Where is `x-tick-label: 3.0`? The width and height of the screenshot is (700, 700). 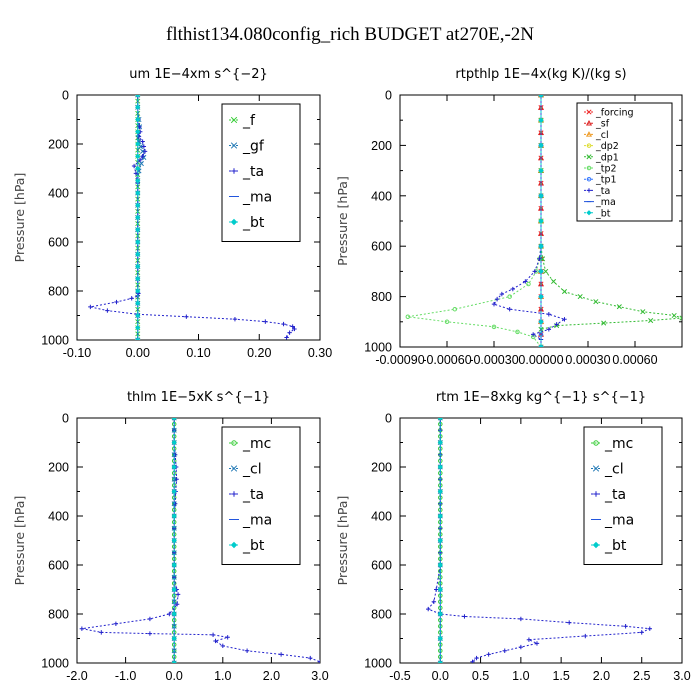 x-tick-label: 3.0 is located at coordinates (681, 676).